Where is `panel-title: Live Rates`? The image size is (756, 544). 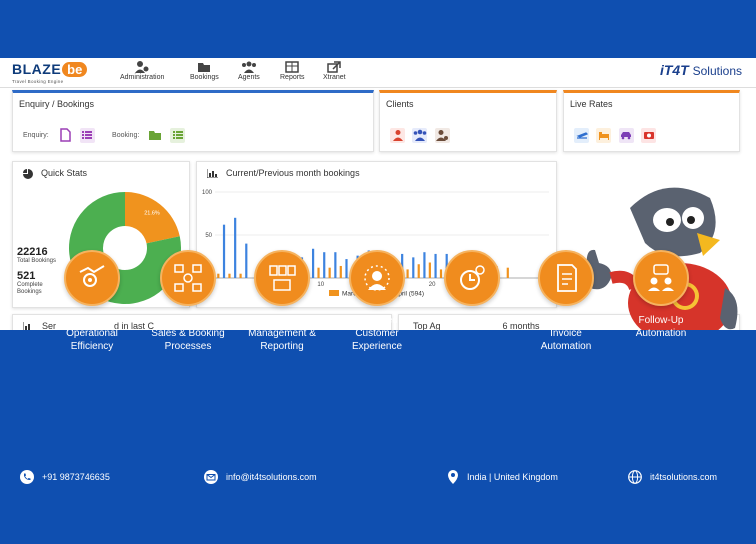
panel-title: Live Rates is located at coordinates (591, 104).